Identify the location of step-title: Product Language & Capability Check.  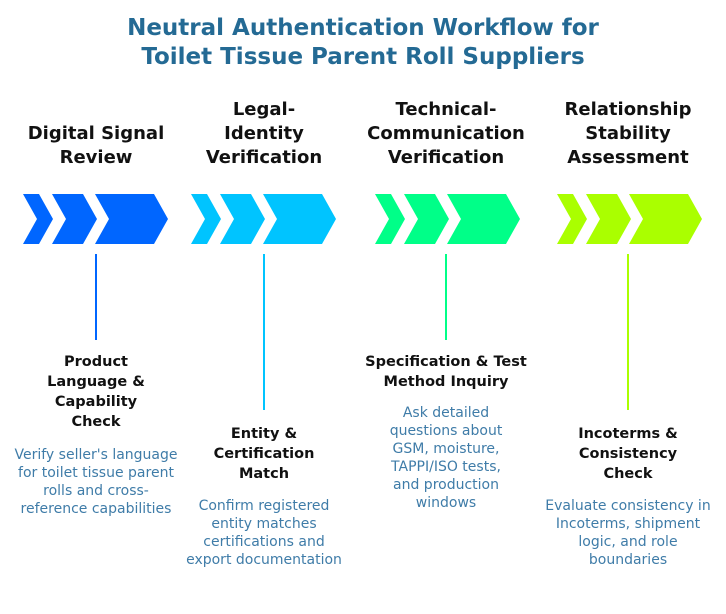
(96, 392).